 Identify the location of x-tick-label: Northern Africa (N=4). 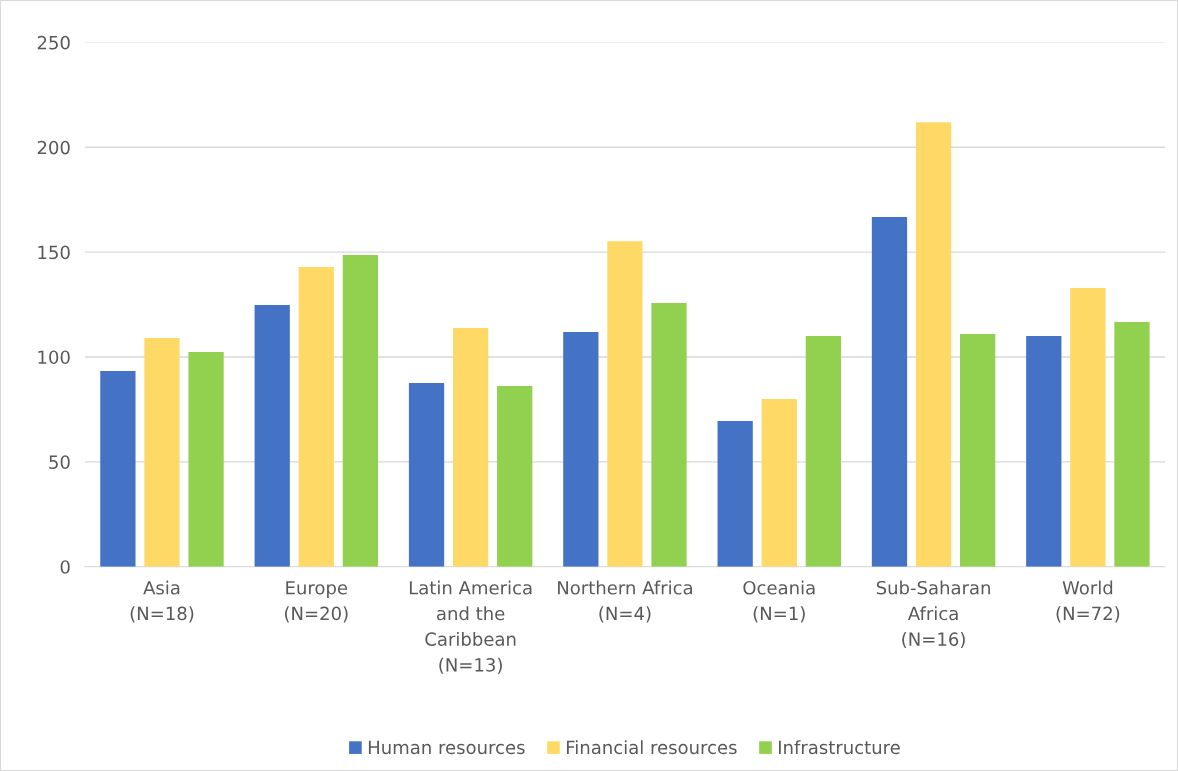
(625, 601).